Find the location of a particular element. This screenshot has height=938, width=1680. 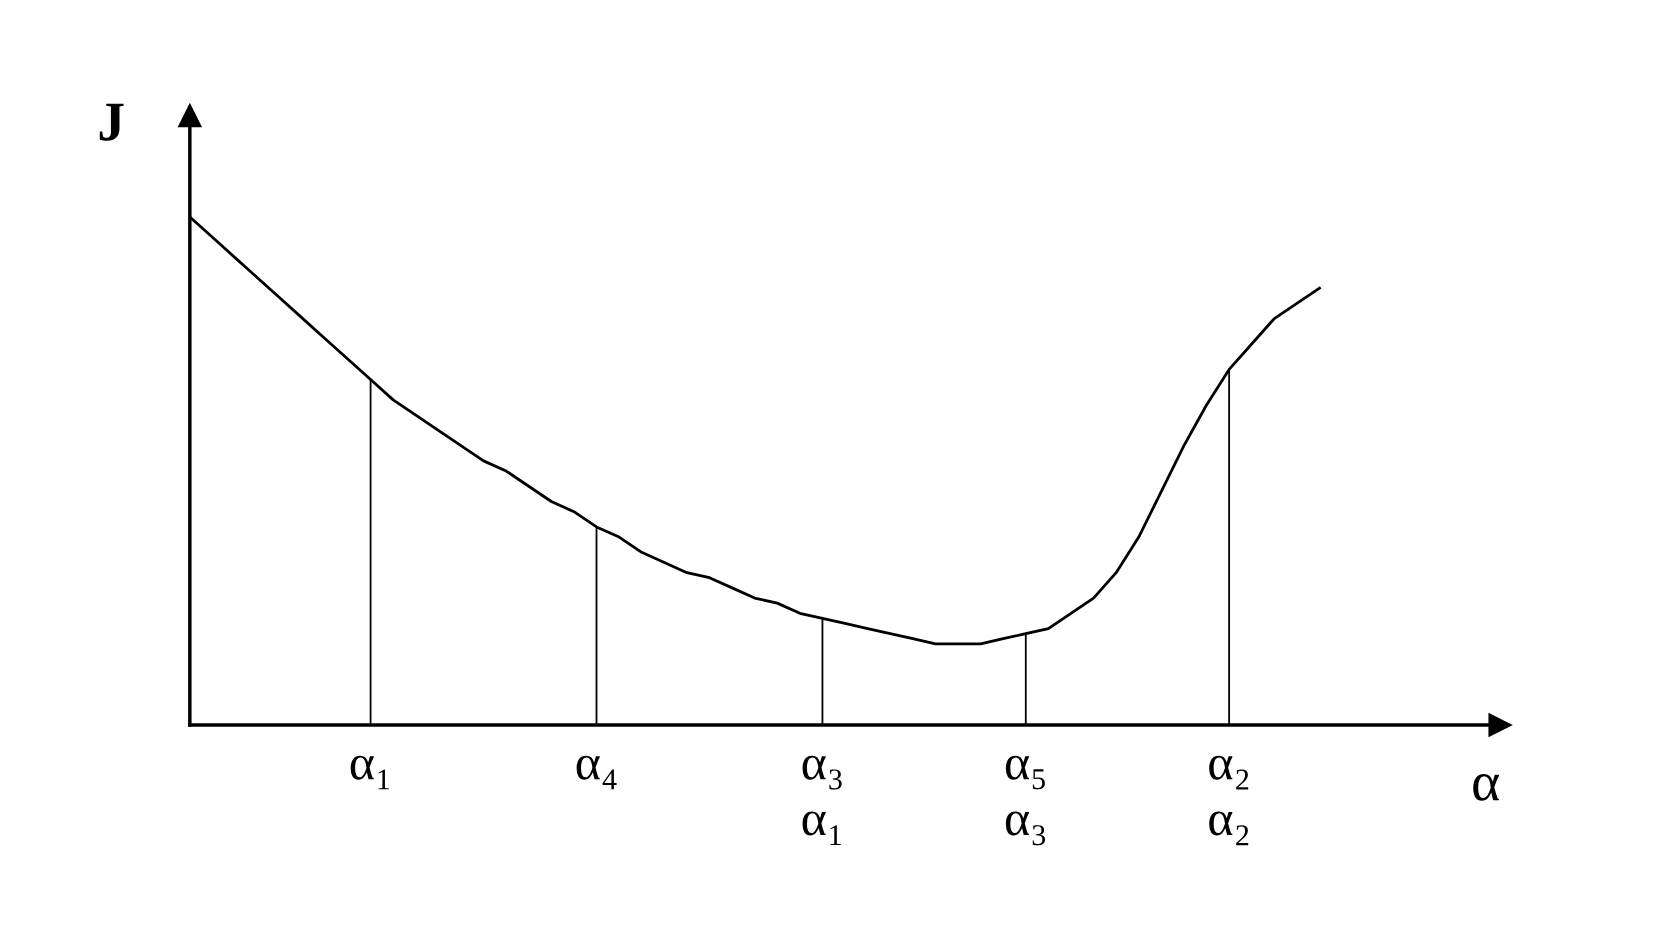

x-axis-title: α is located at coordinates (1486, 787).